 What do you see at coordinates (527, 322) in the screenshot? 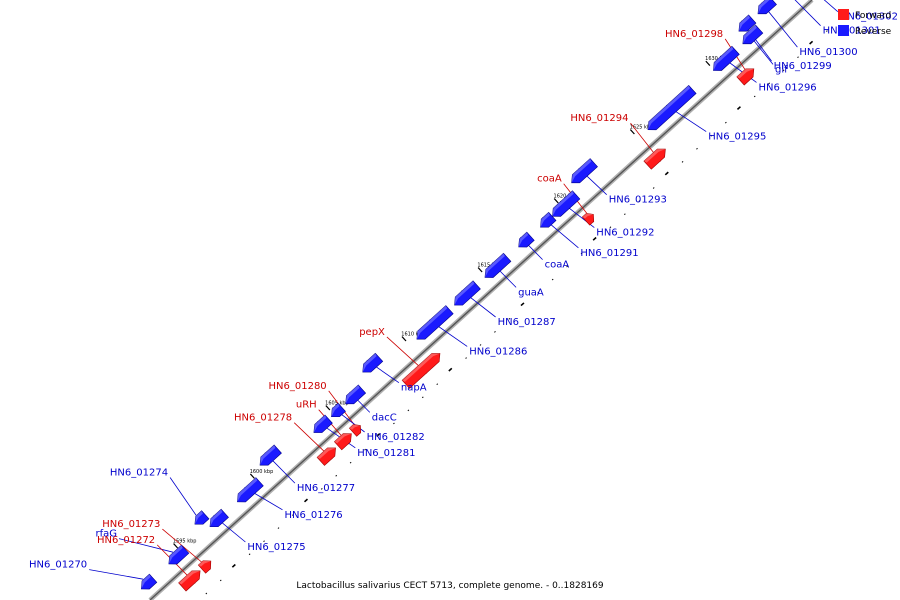
I see `gene-label: HN6_01287` at bounding box center [527, 322].